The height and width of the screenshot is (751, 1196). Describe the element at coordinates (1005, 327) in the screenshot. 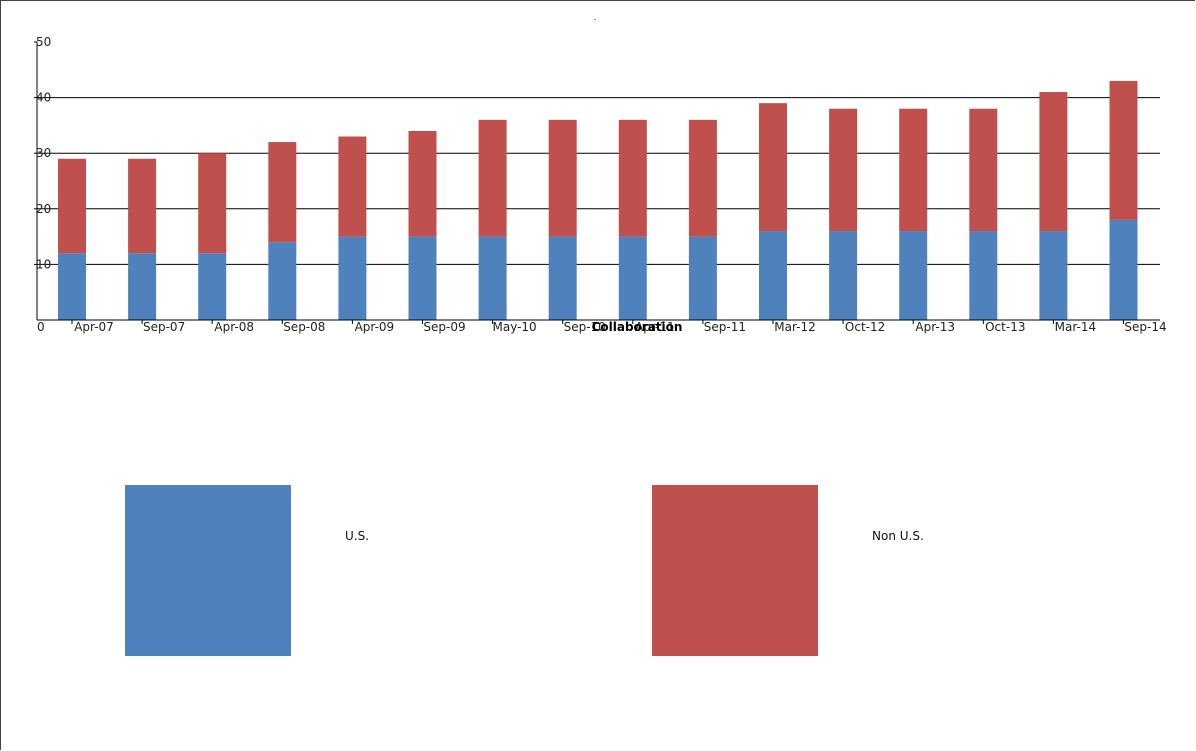

I see `x-tick-label: Oct-13` at that location.